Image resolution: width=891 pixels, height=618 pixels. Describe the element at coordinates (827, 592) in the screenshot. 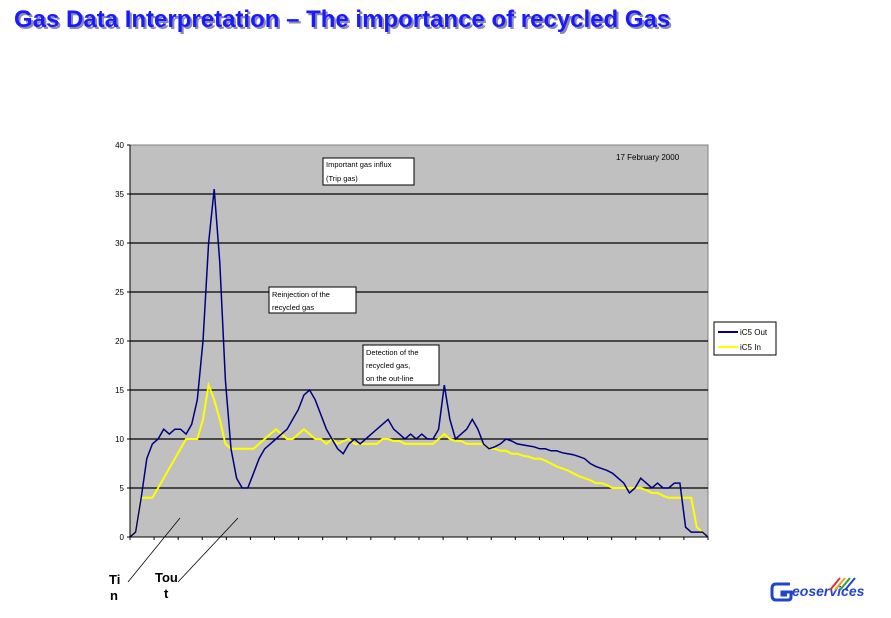

I see `geoservices-logo: eoservices` at that location.